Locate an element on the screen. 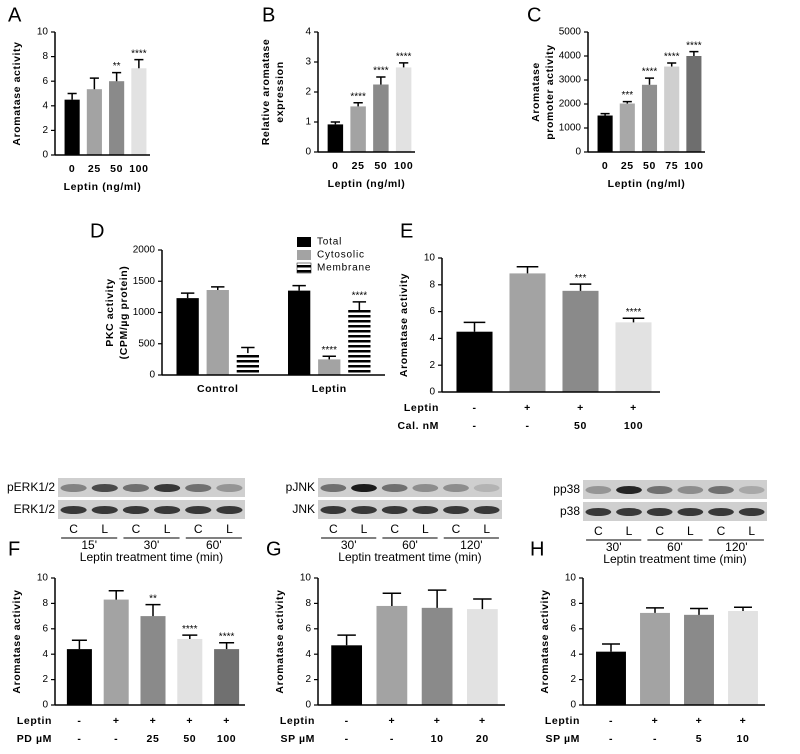 This screenshot has height=754, width=800. panel-letter: A is located at coordinates (15, 15).